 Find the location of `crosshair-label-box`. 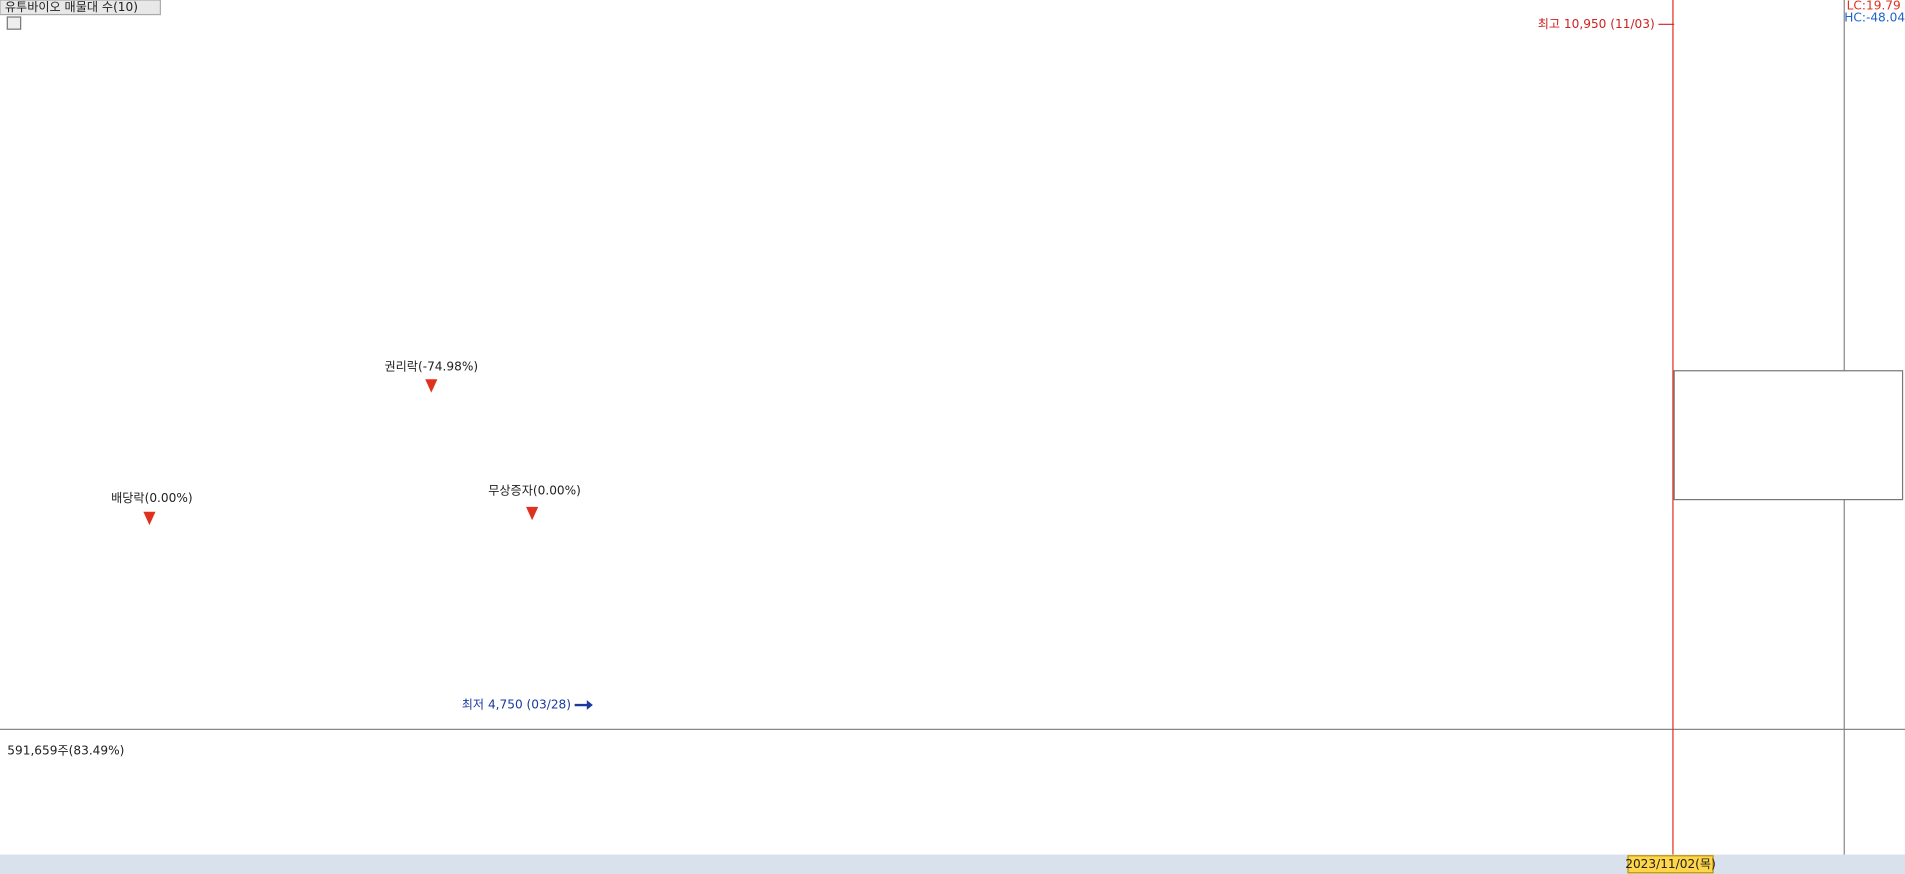

crosshair-label-box is located at coordinates (1670, 864).